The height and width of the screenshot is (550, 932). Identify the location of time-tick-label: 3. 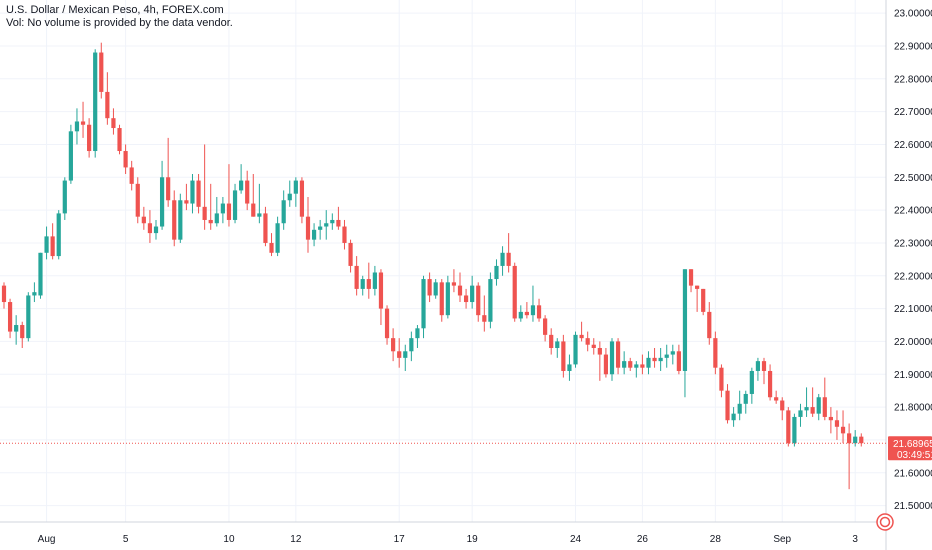
(855, 539).